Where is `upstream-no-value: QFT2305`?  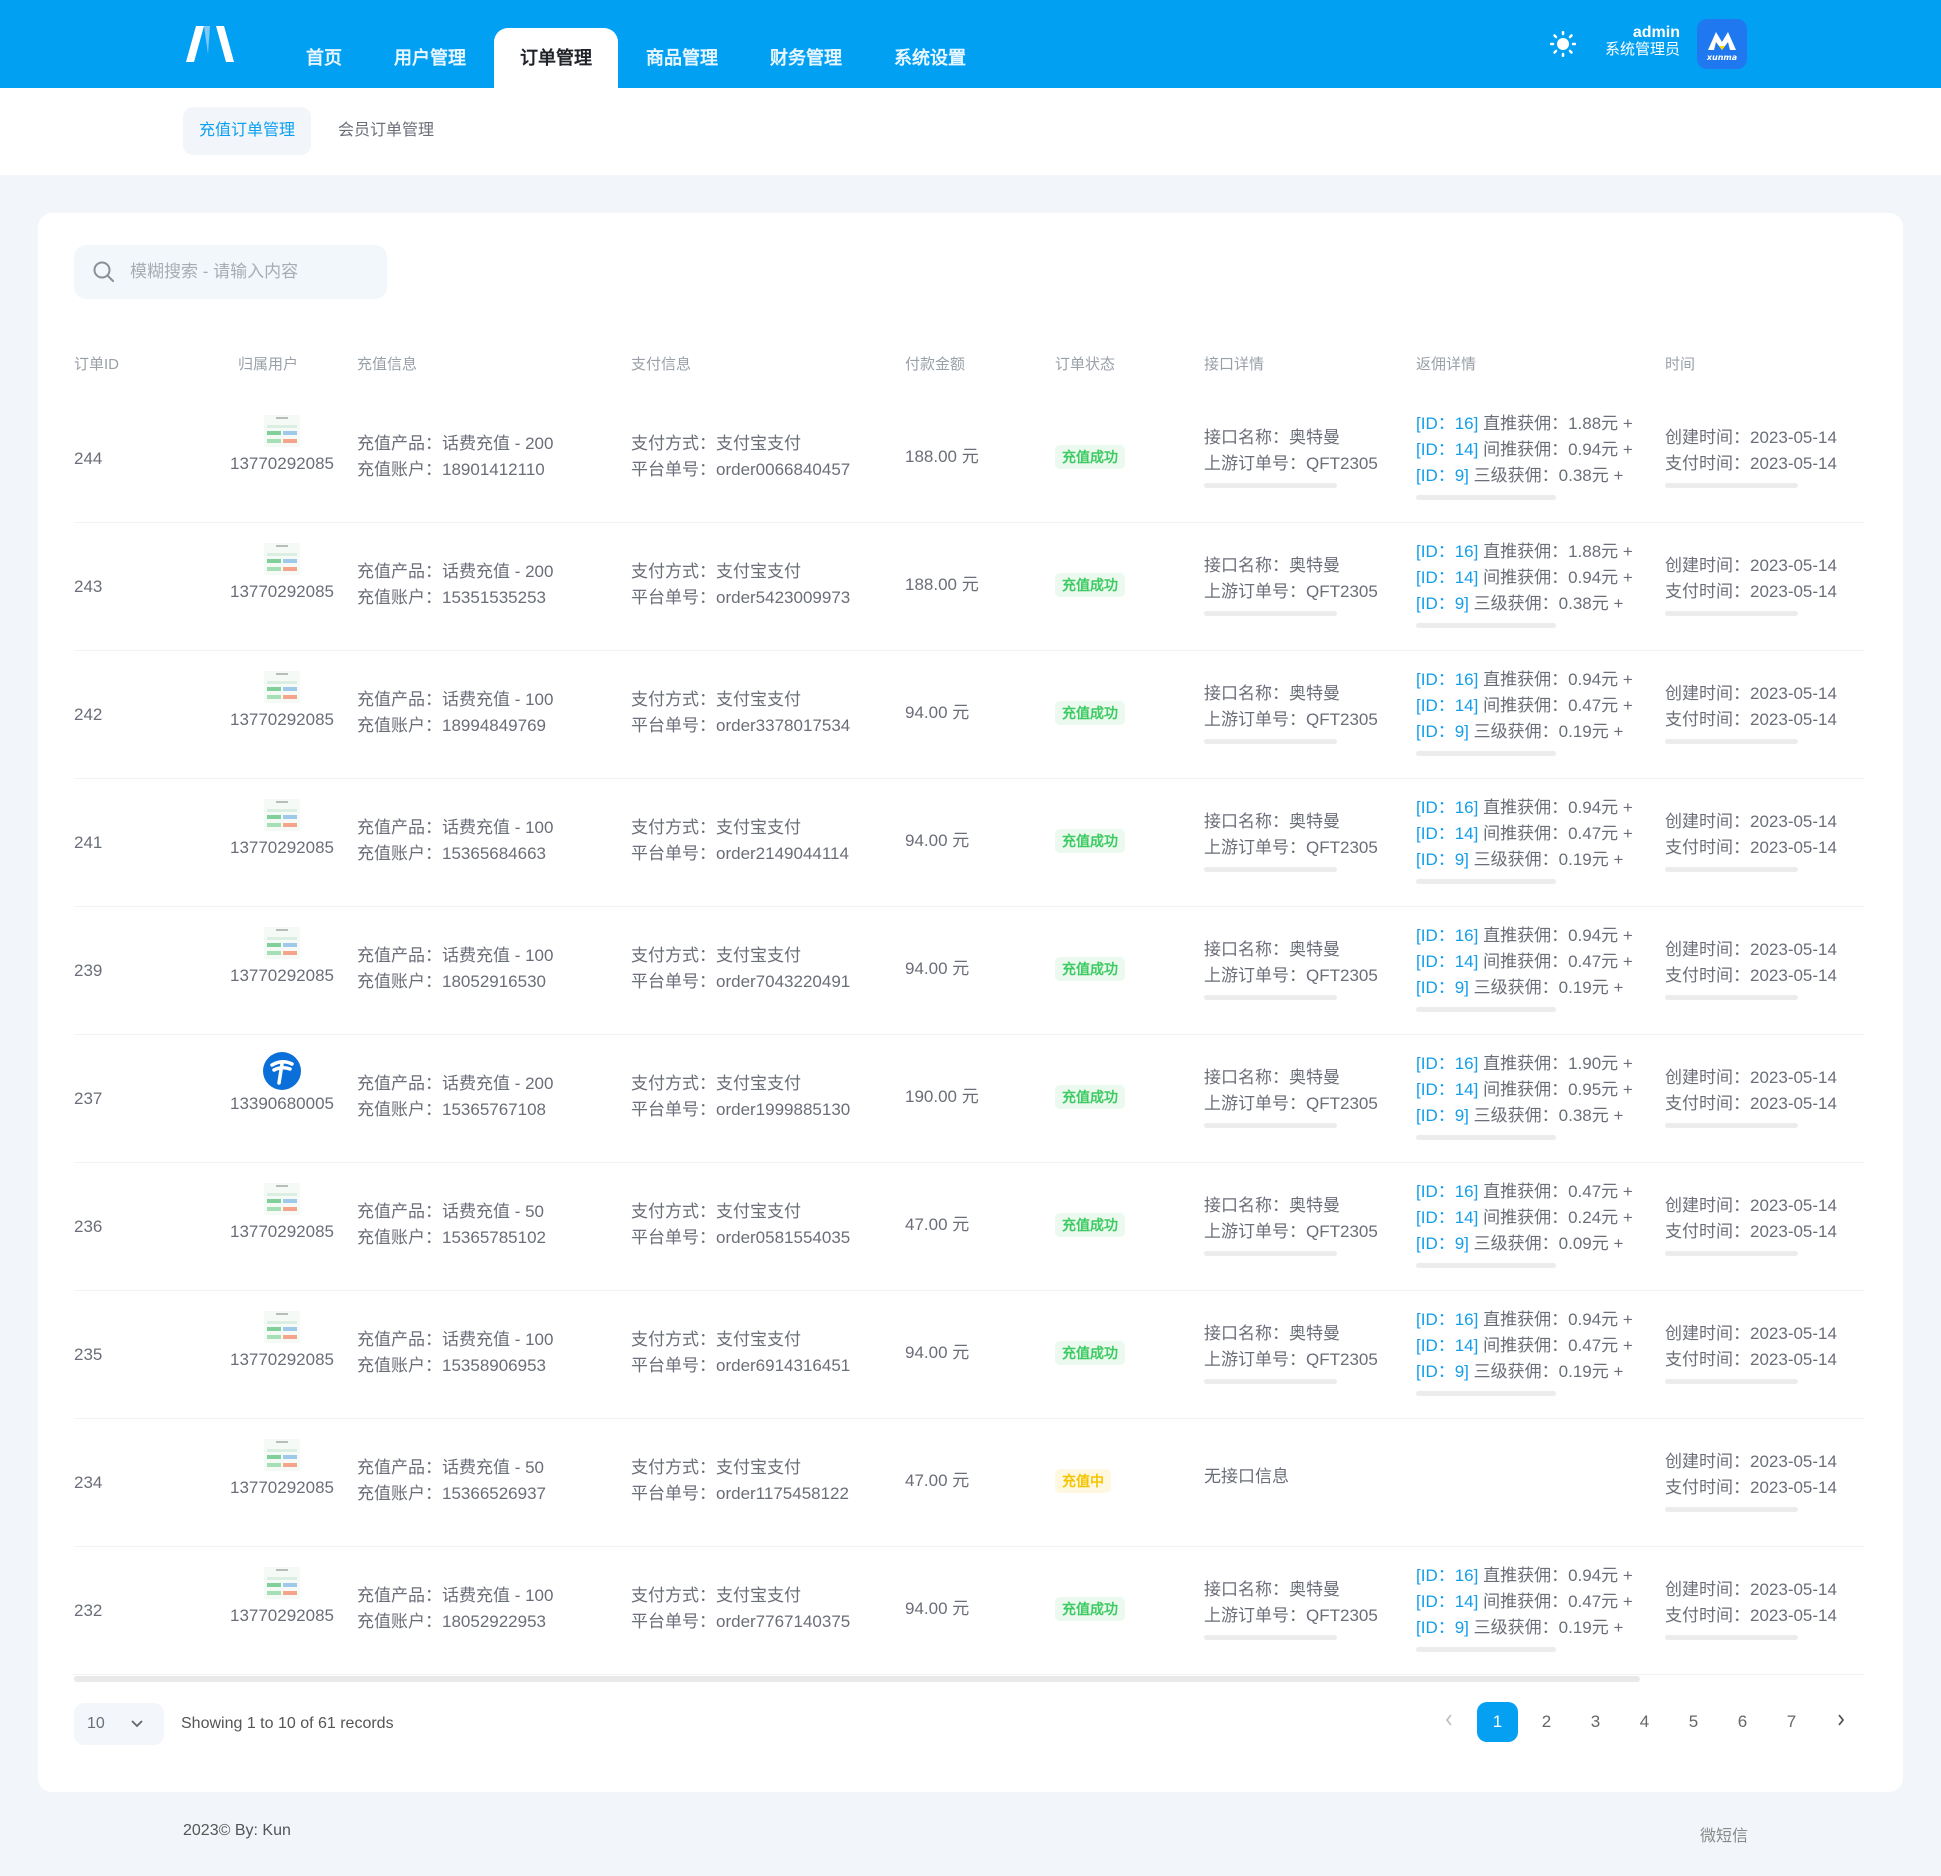 upstream-no-value: QFT2305 is located at coordinates (1342, 1359).